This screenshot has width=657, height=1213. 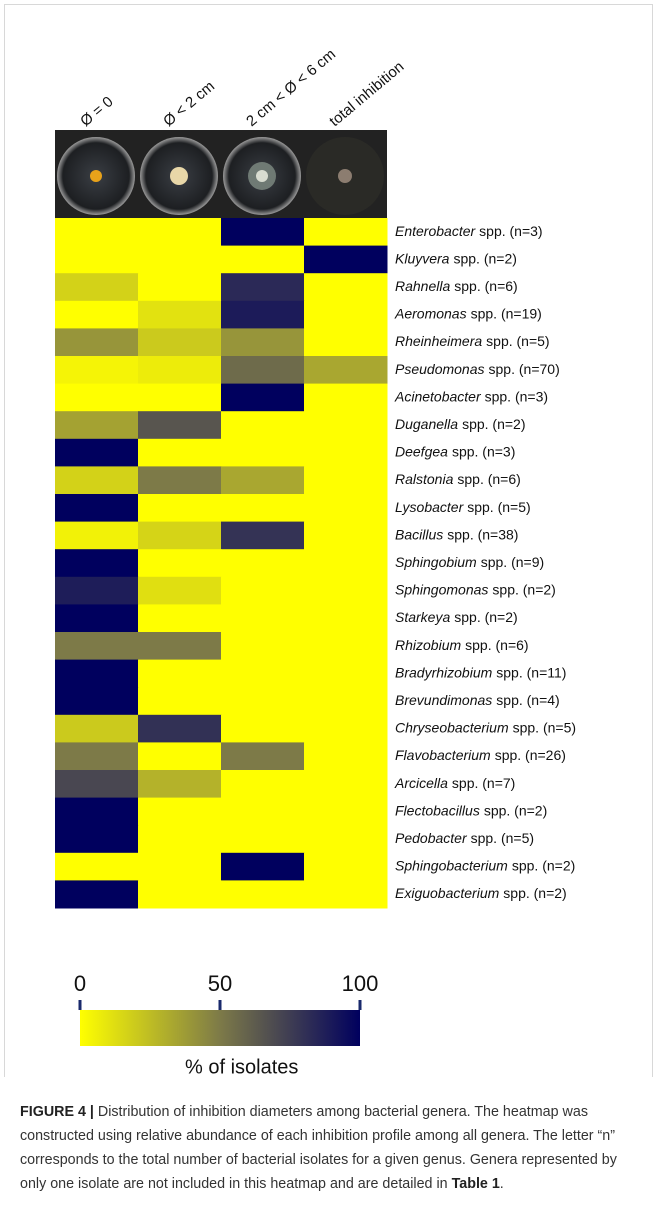 What do you see at coordinates (530, 755) in the screenshot?
I see `row-suffix: spp. (n=26)` at bounding box center [530, 755].